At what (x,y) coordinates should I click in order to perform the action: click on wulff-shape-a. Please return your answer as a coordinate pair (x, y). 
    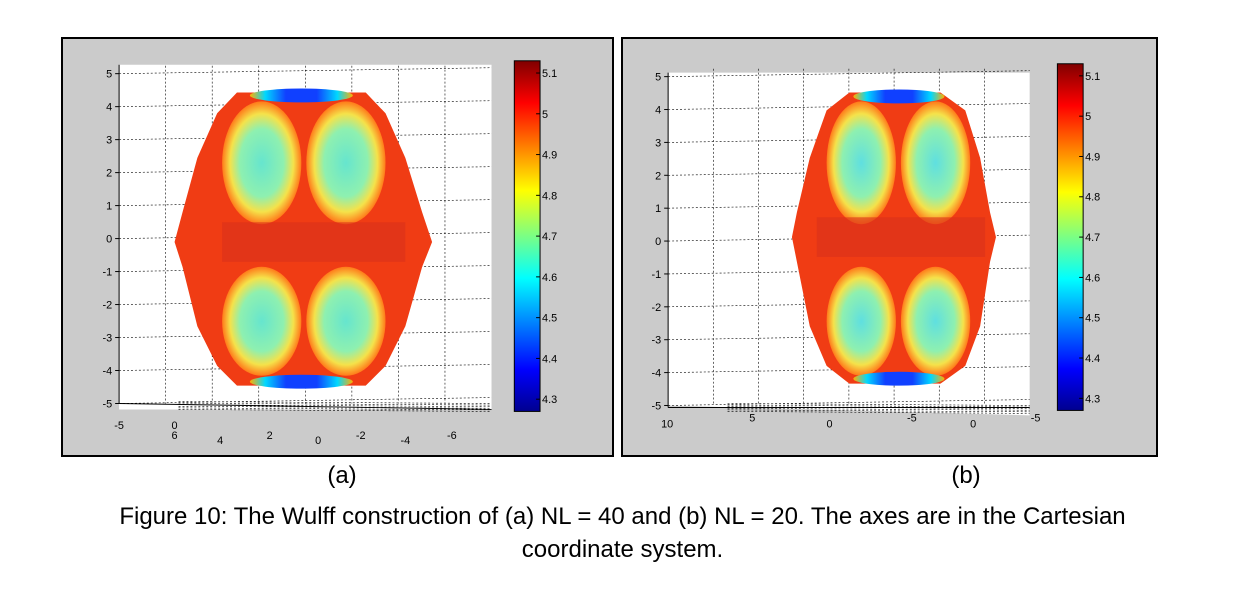
    Looking at the image, I should click on (303, 238).